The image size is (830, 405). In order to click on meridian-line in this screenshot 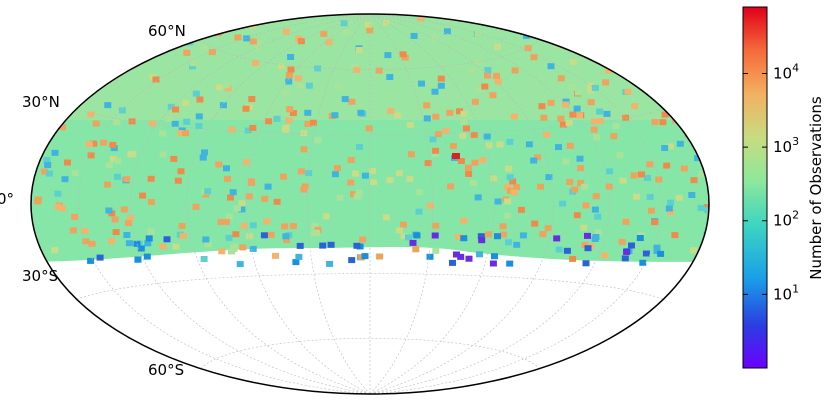, I will do `click(339, 204)`.